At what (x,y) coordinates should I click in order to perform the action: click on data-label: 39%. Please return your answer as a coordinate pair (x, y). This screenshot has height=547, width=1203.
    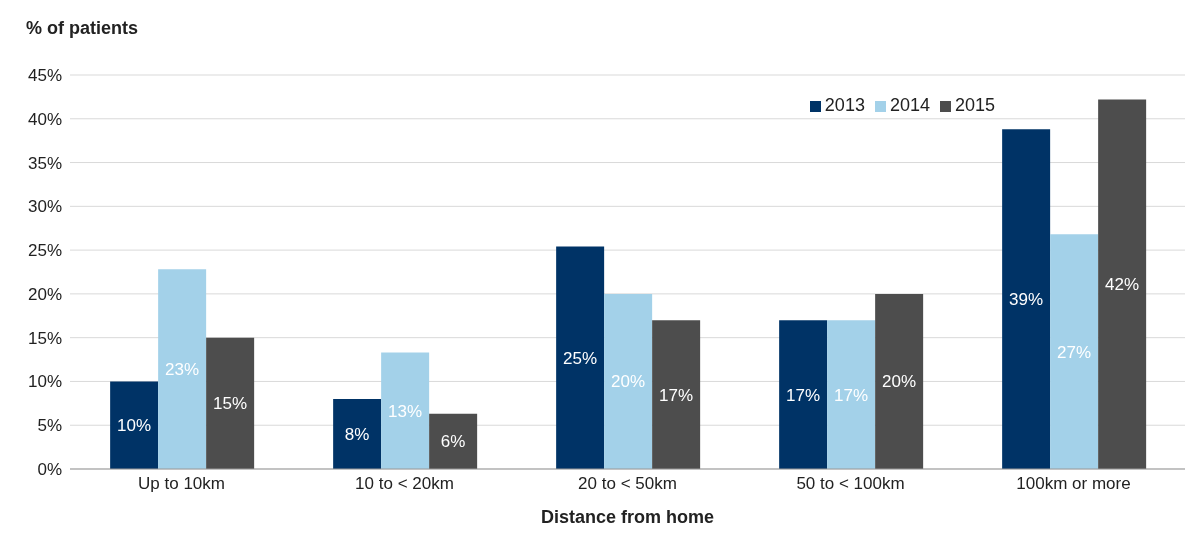
    Looking at the image, I should click on (1026, 300).